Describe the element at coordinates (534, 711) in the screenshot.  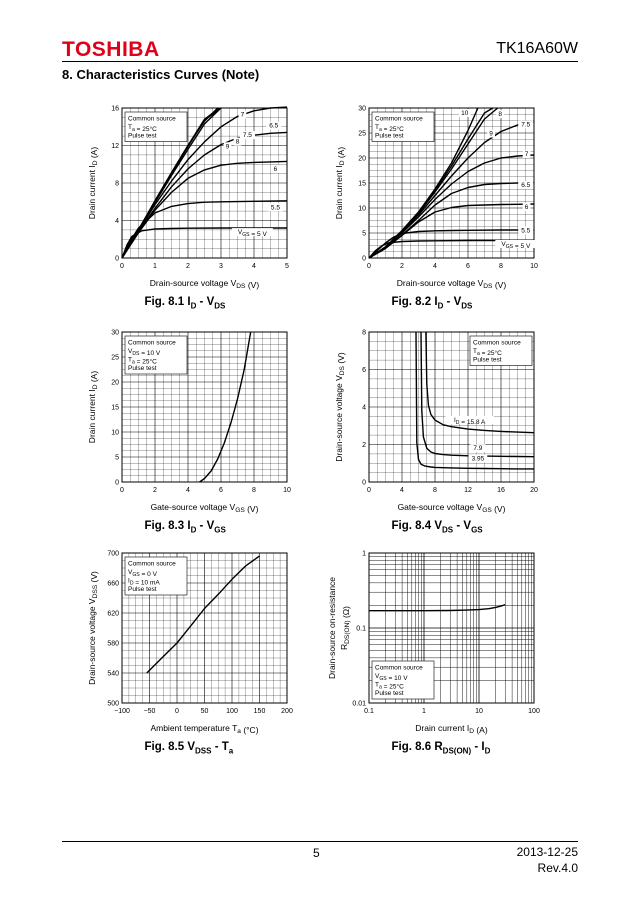
I see `x-tick-label: 100` at that location.